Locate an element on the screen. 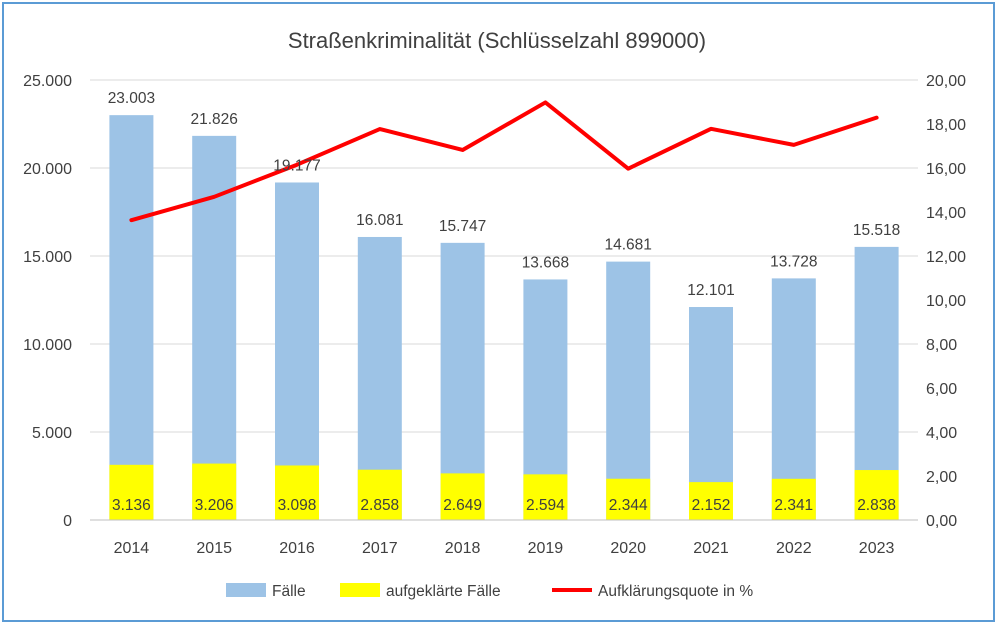  data-label-aufgeklaerte-faelle: 2.858 is located at coordinates (379, 505).